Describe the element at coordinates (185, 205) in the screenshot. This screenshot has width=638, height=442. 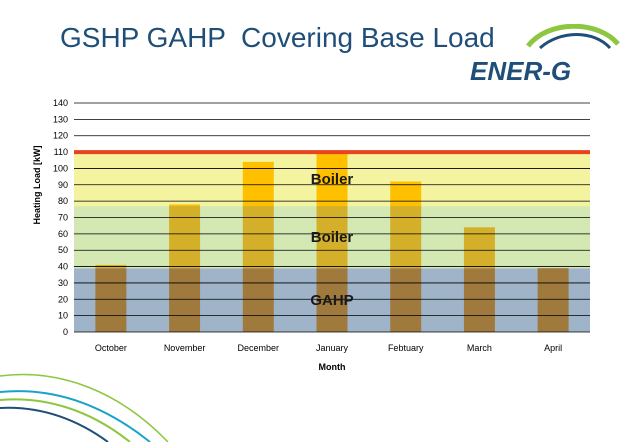
I see `bar-1-boiler-peak` at that location.